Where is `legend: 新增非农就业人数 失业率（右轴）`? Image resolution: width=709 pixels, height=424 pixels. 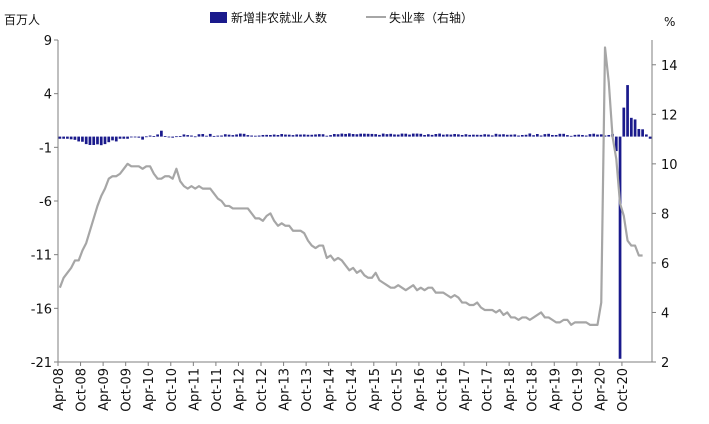 legend: 新增非农就业人数 失业率（右轴） is located at coordinates (341, 17).